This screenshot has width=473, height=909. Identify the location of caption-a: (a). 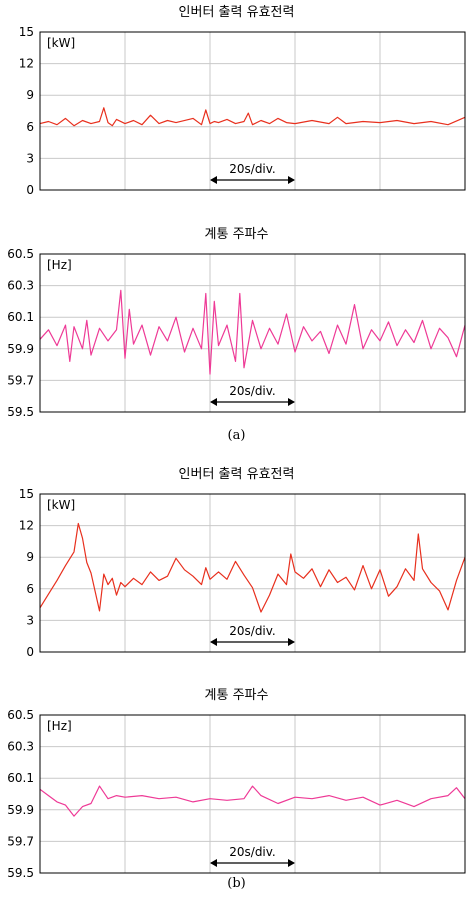
(236, 435).